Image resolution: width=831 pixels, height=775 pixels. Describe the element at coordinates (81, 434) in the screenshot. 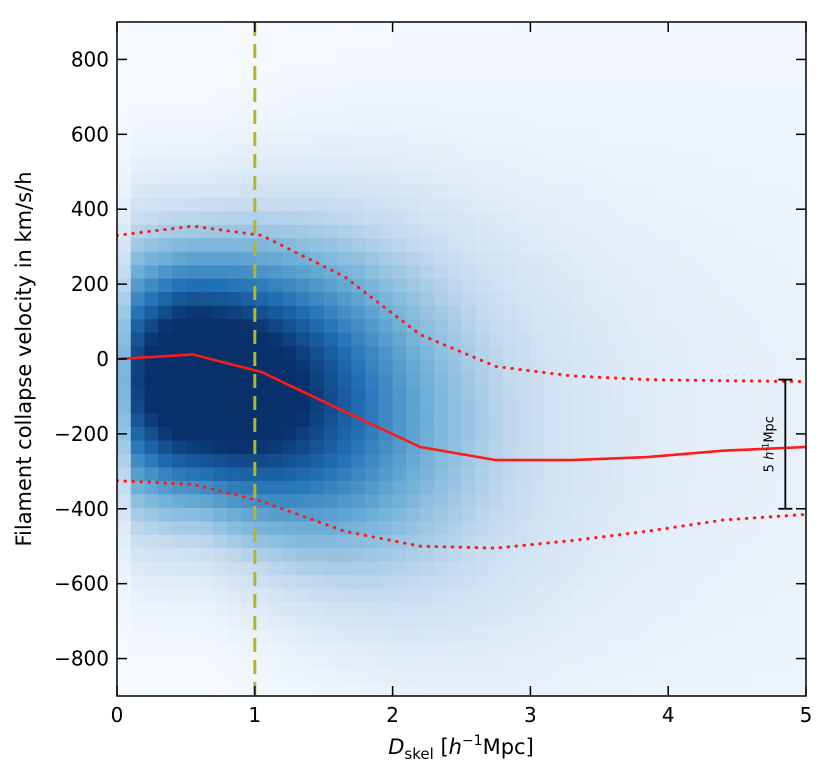

I see `y-tick-label: −200` at that location.